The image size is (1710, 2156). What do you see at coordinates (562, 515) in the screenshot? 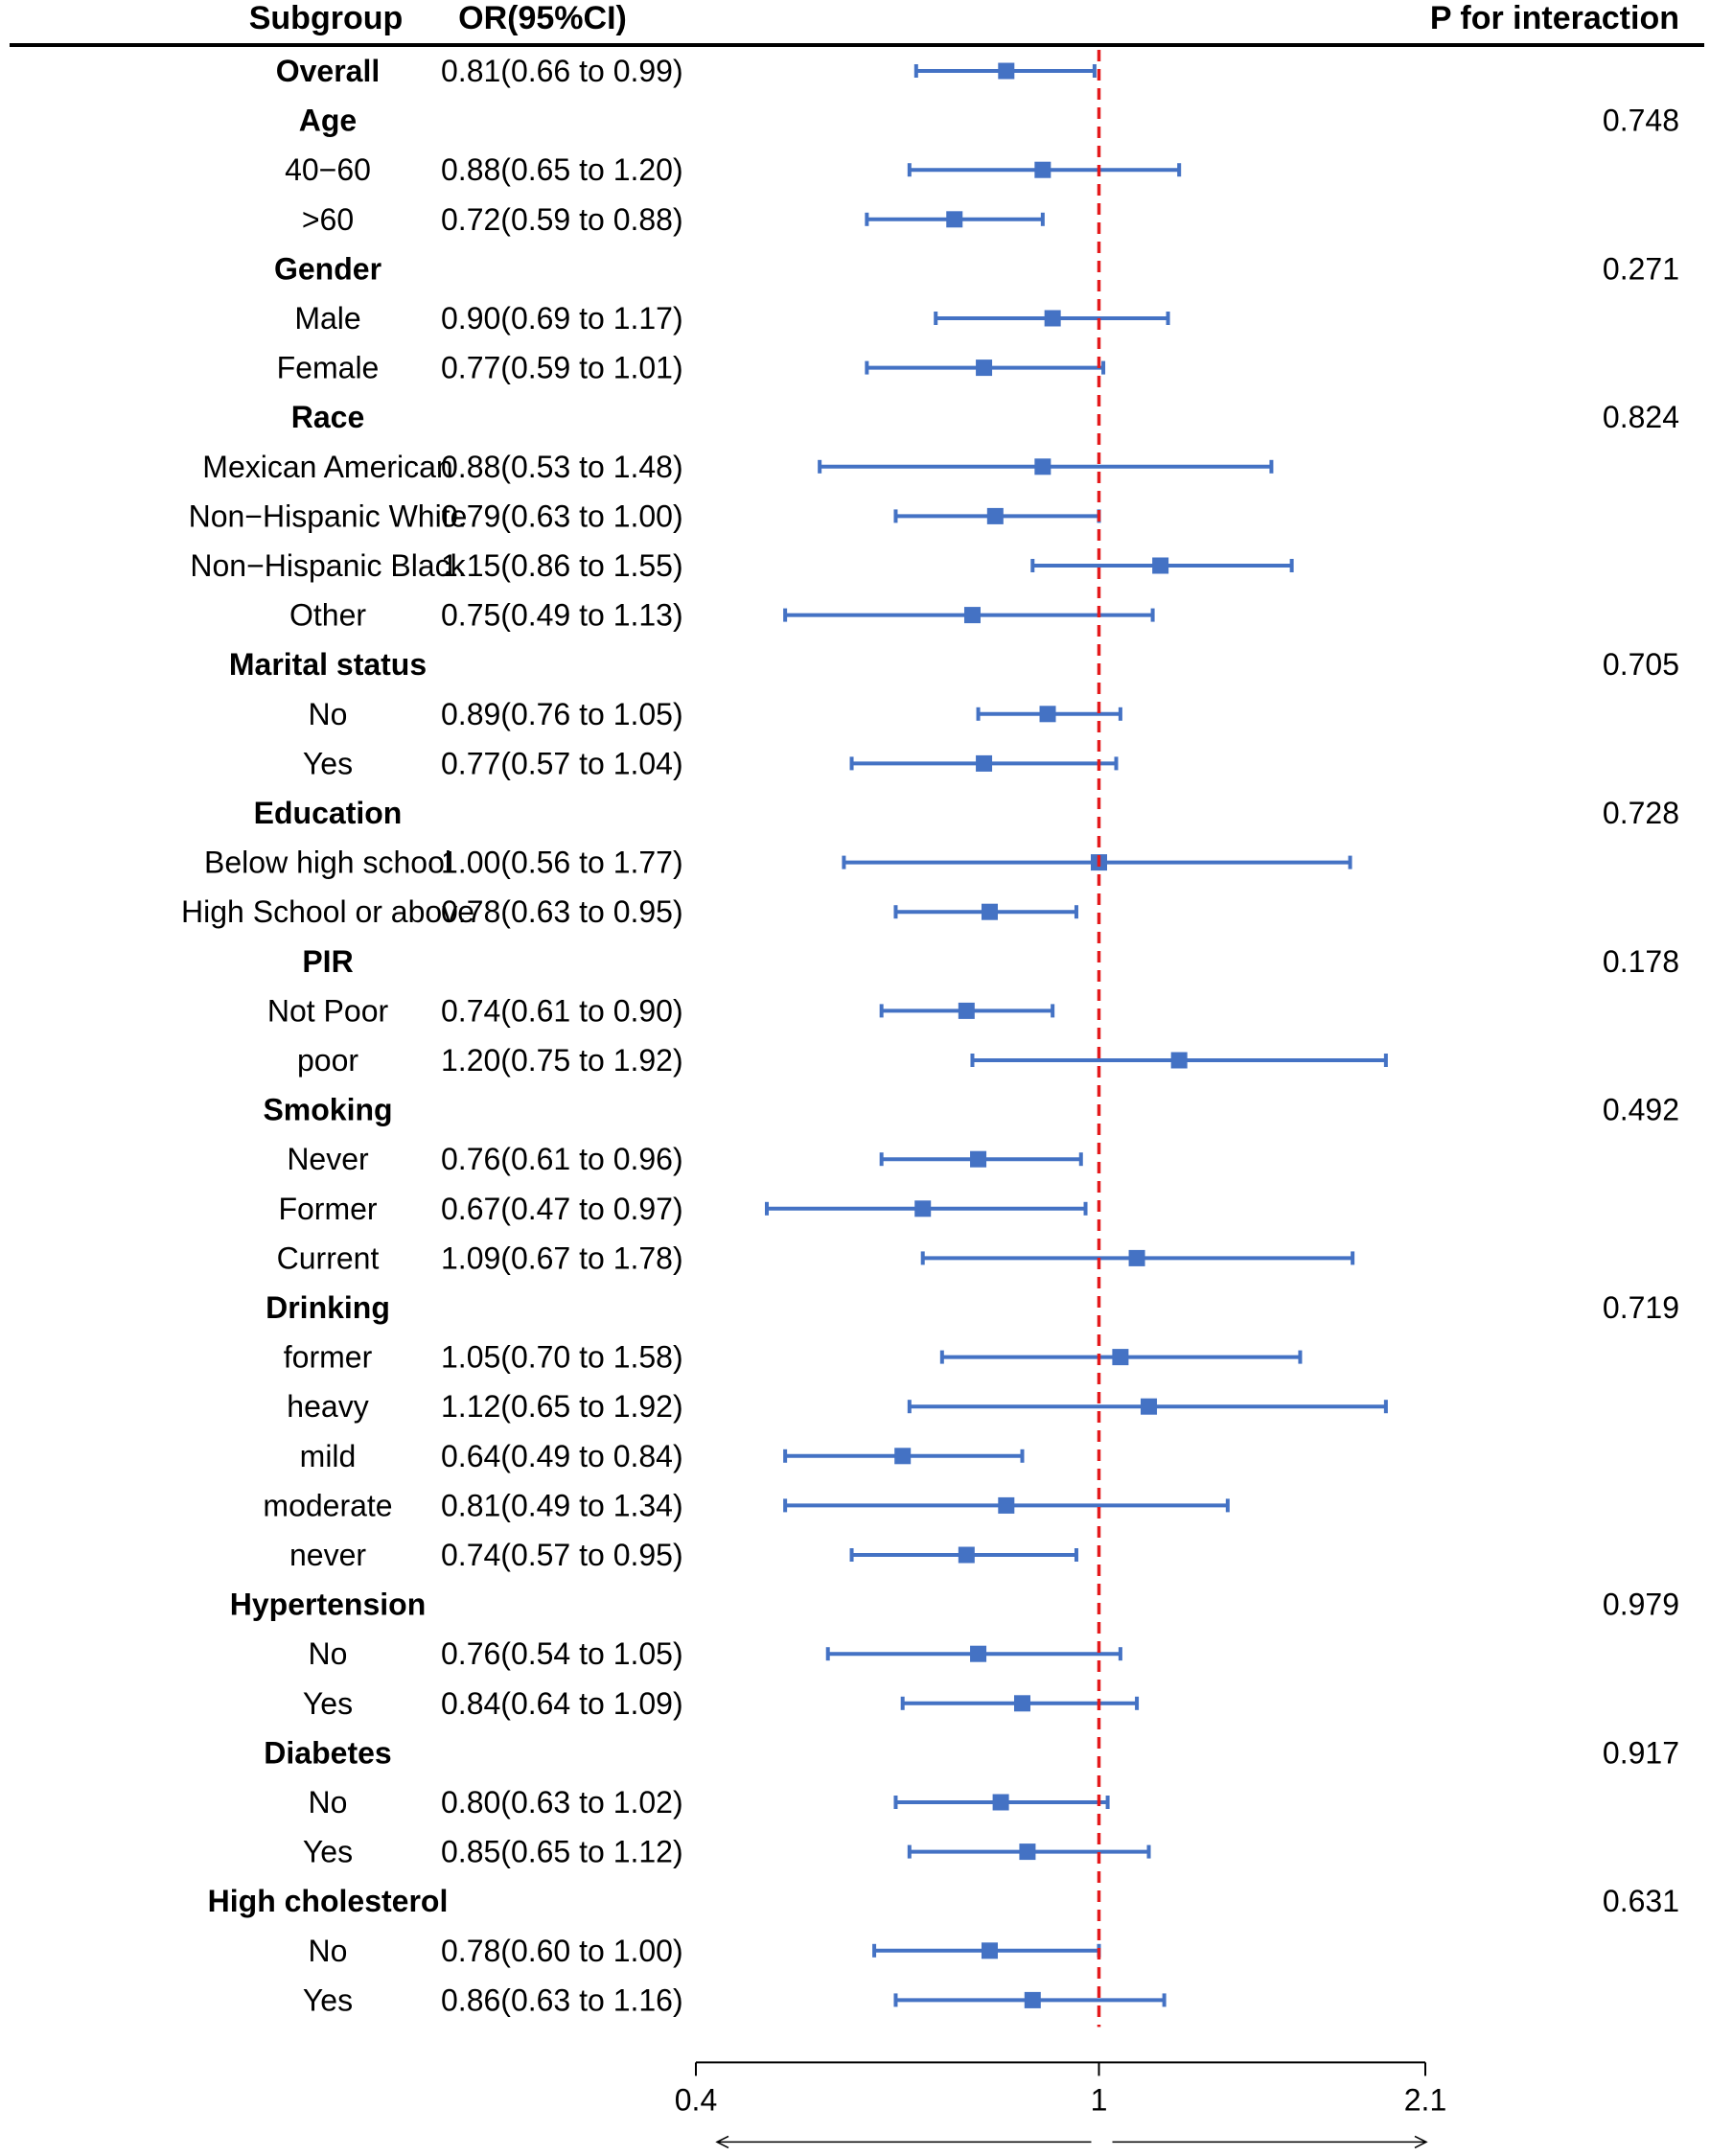
I see `row-9-non-hispanic-white-or-text: 0.79(0.63 to 1.00)` at bounding box center [562, 515].